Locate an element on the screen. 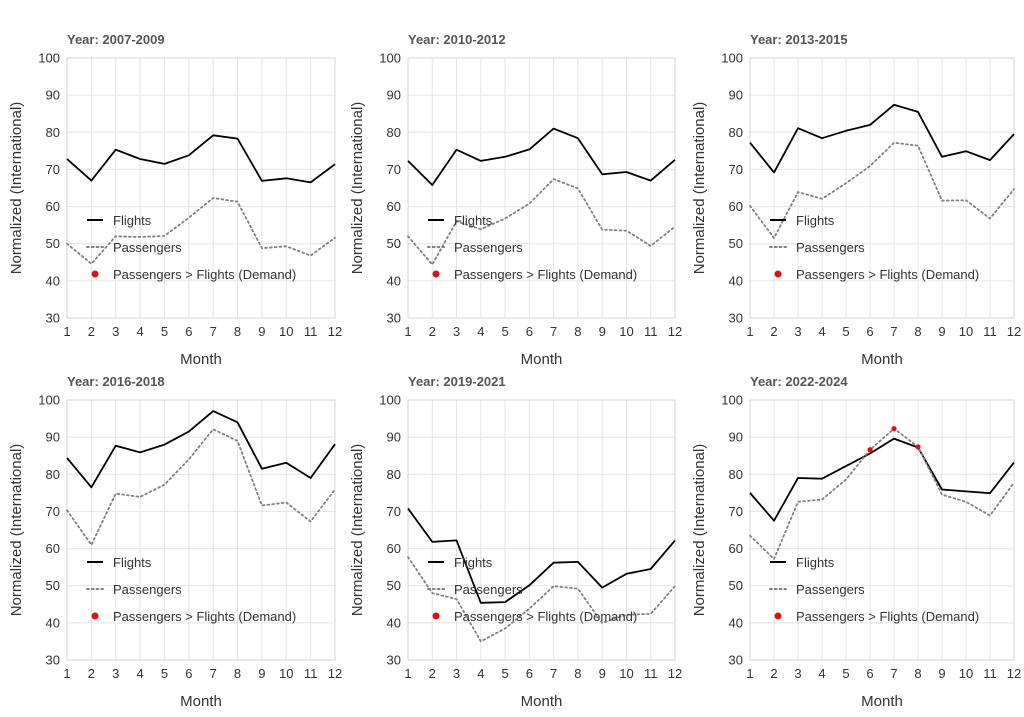  y-axis-label: Normalized (International) is located at coordinates (357, 530).